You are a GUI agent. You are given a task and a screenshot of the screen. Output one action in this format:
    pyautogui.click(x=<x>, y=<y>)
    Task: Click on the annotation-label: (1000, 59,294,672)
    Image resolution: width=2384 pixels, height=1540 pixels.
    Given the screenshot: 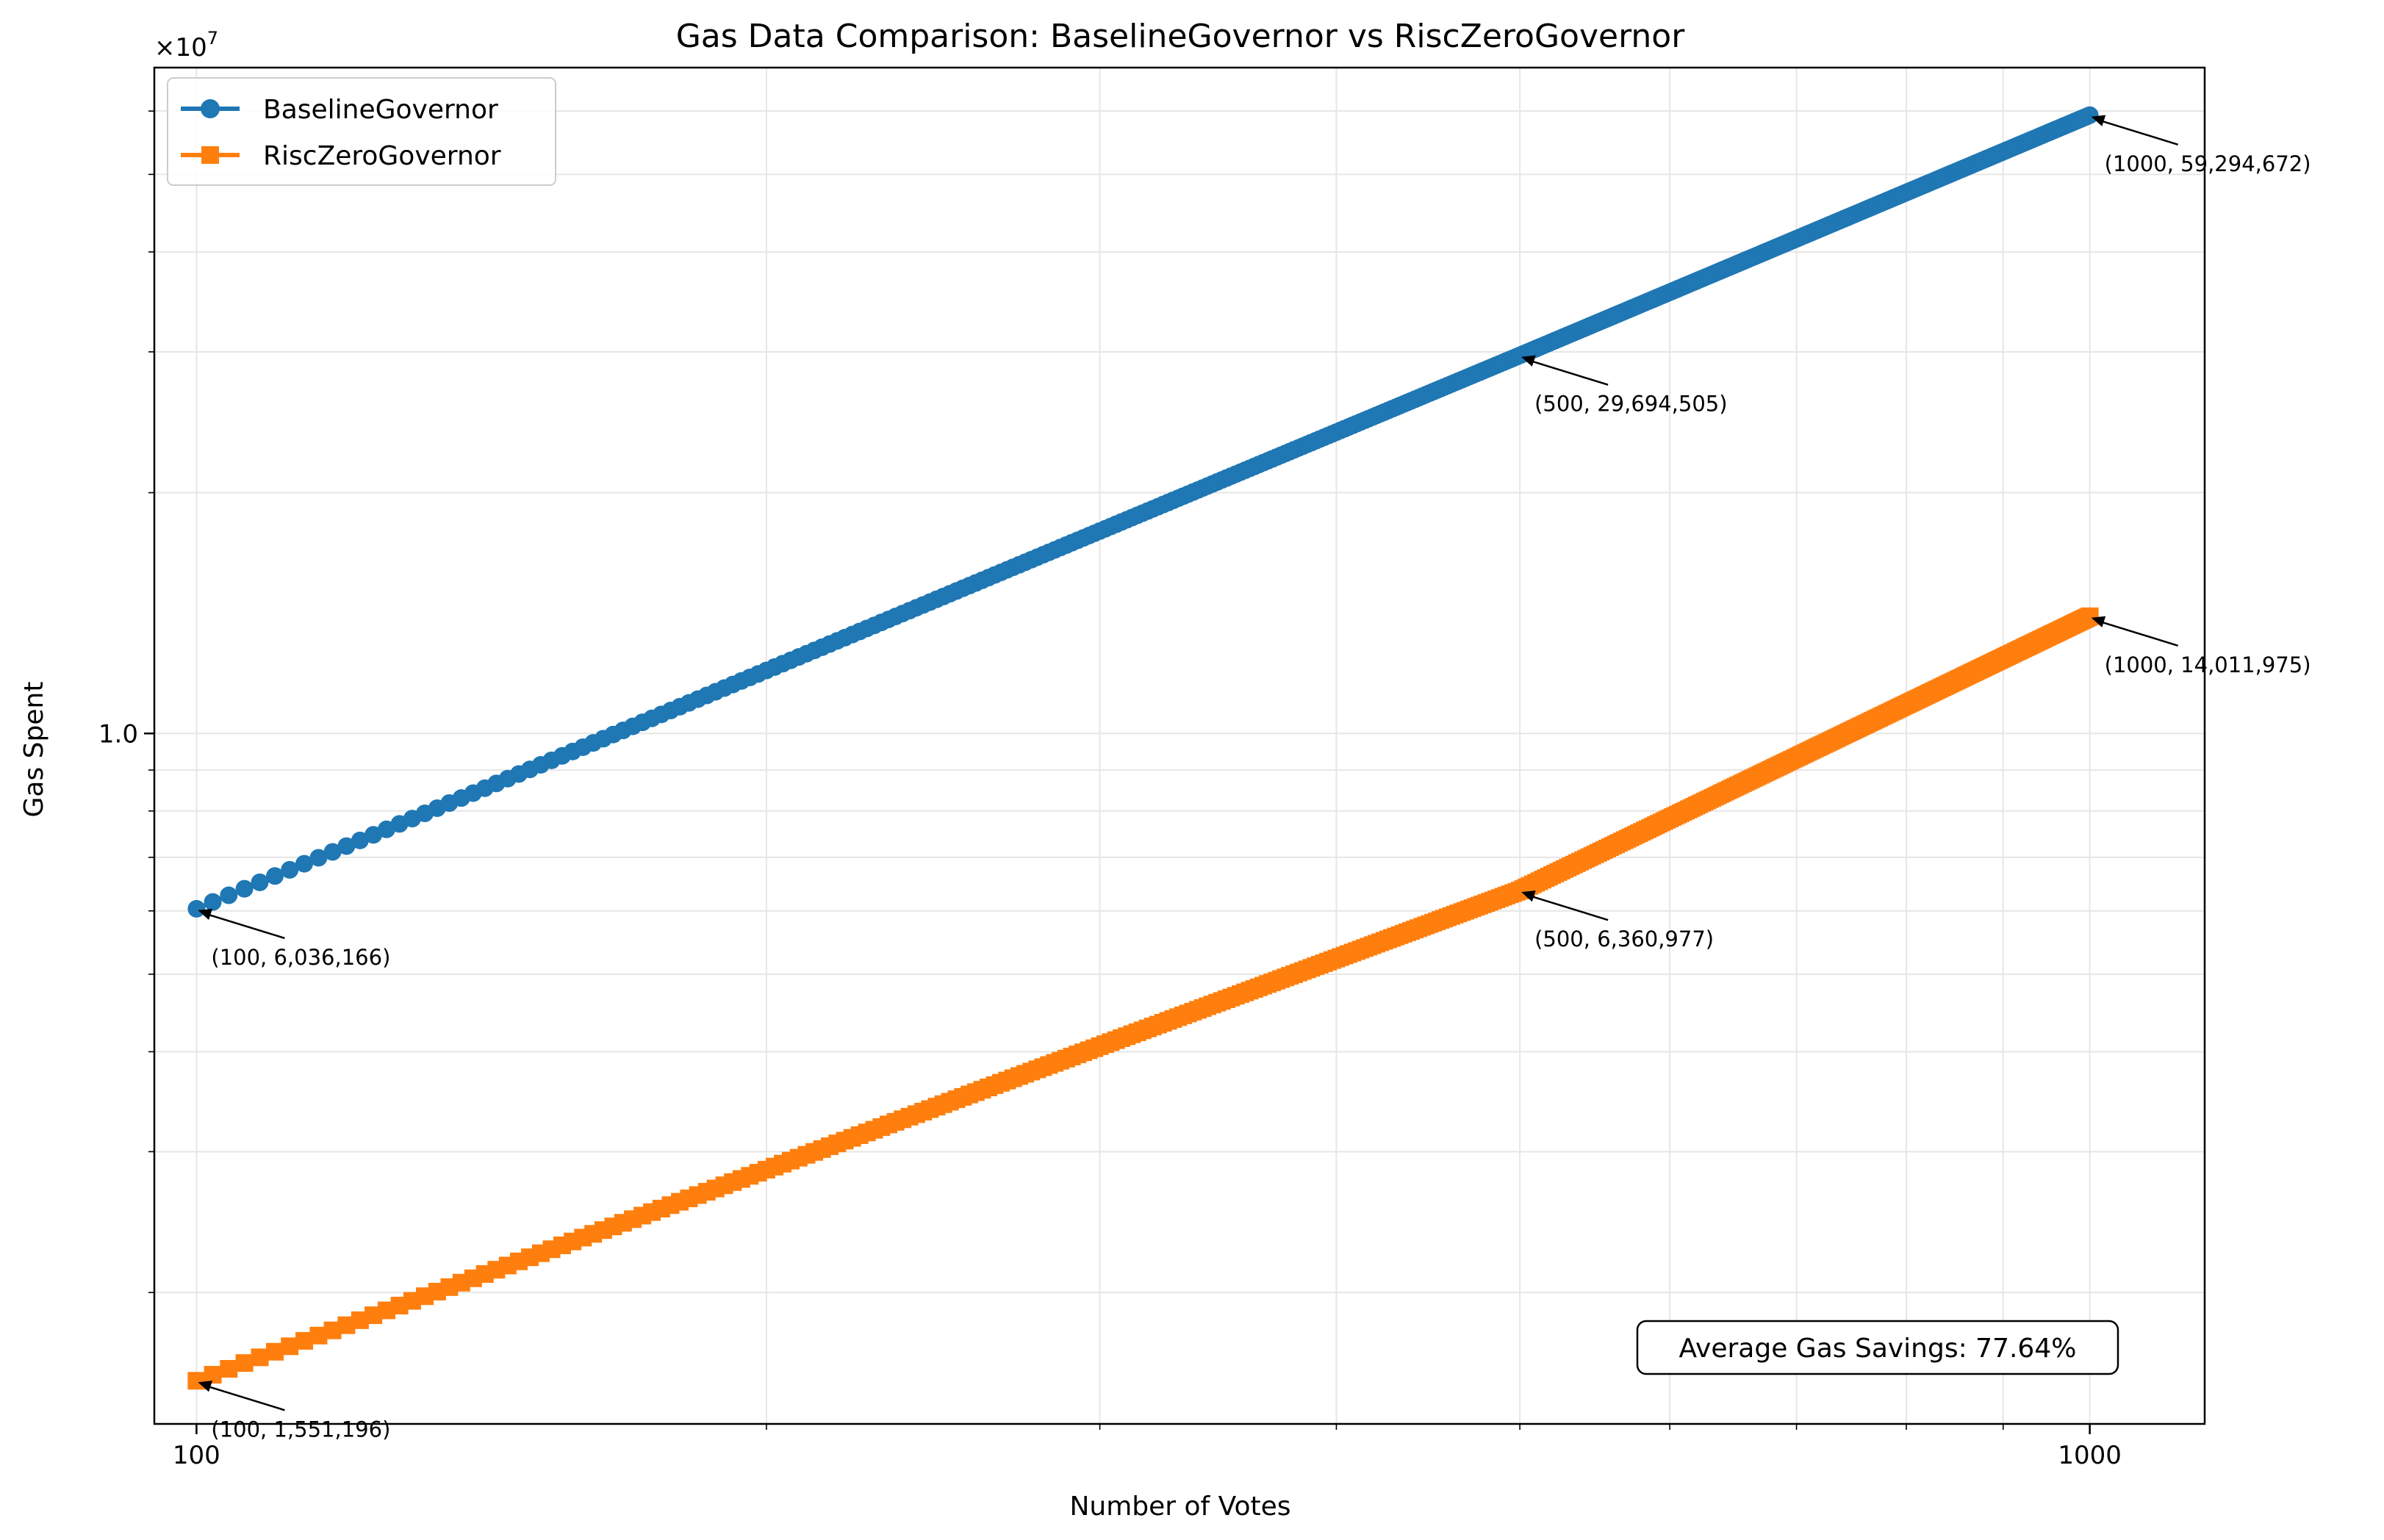 What is the action you would take?
    pyautogui.click(x=2208, y=163)
    